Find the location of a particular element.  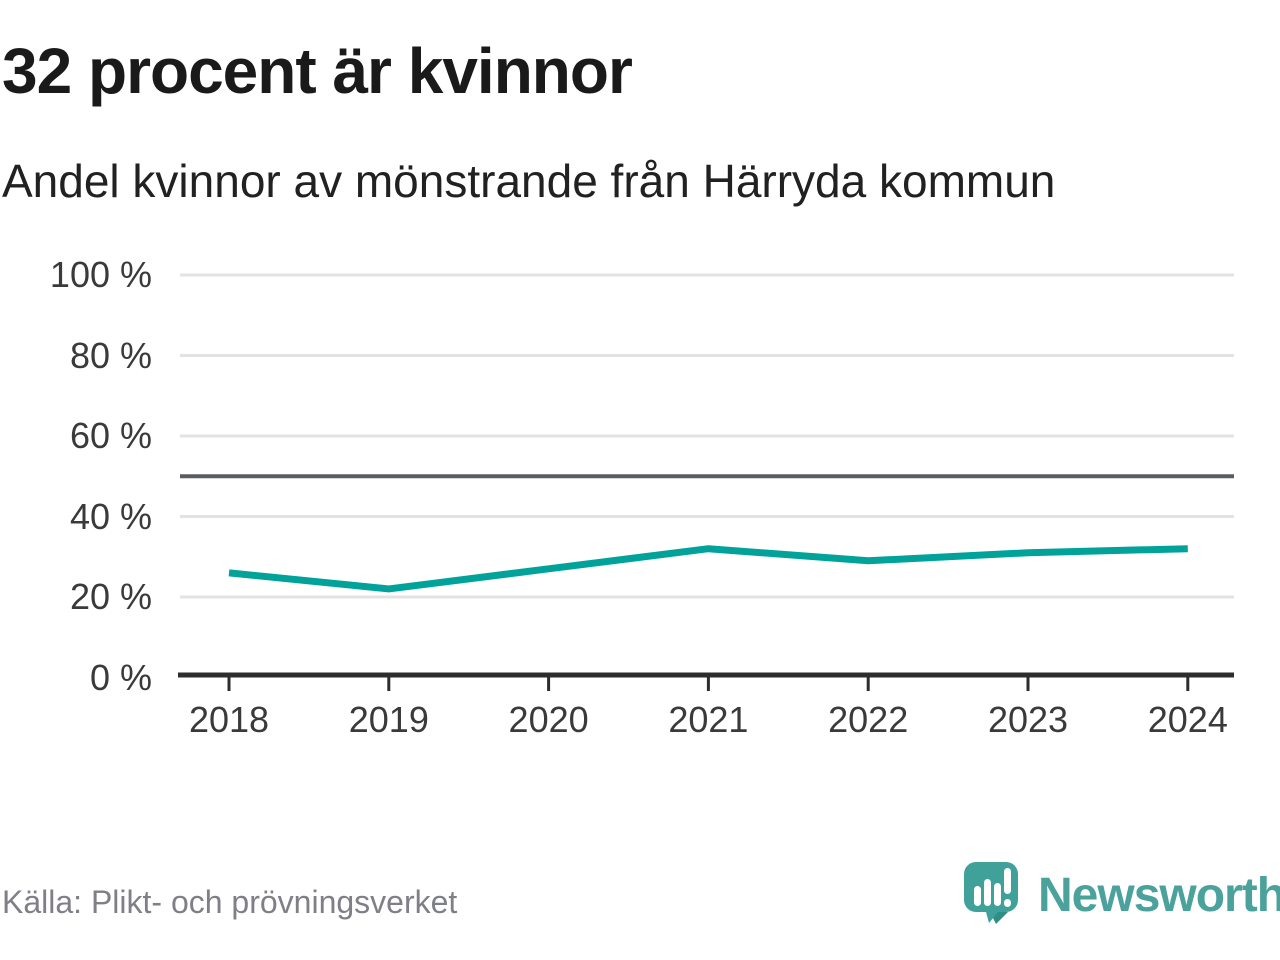

y-axis-label: 20 % is located at coordinates (110, 596).